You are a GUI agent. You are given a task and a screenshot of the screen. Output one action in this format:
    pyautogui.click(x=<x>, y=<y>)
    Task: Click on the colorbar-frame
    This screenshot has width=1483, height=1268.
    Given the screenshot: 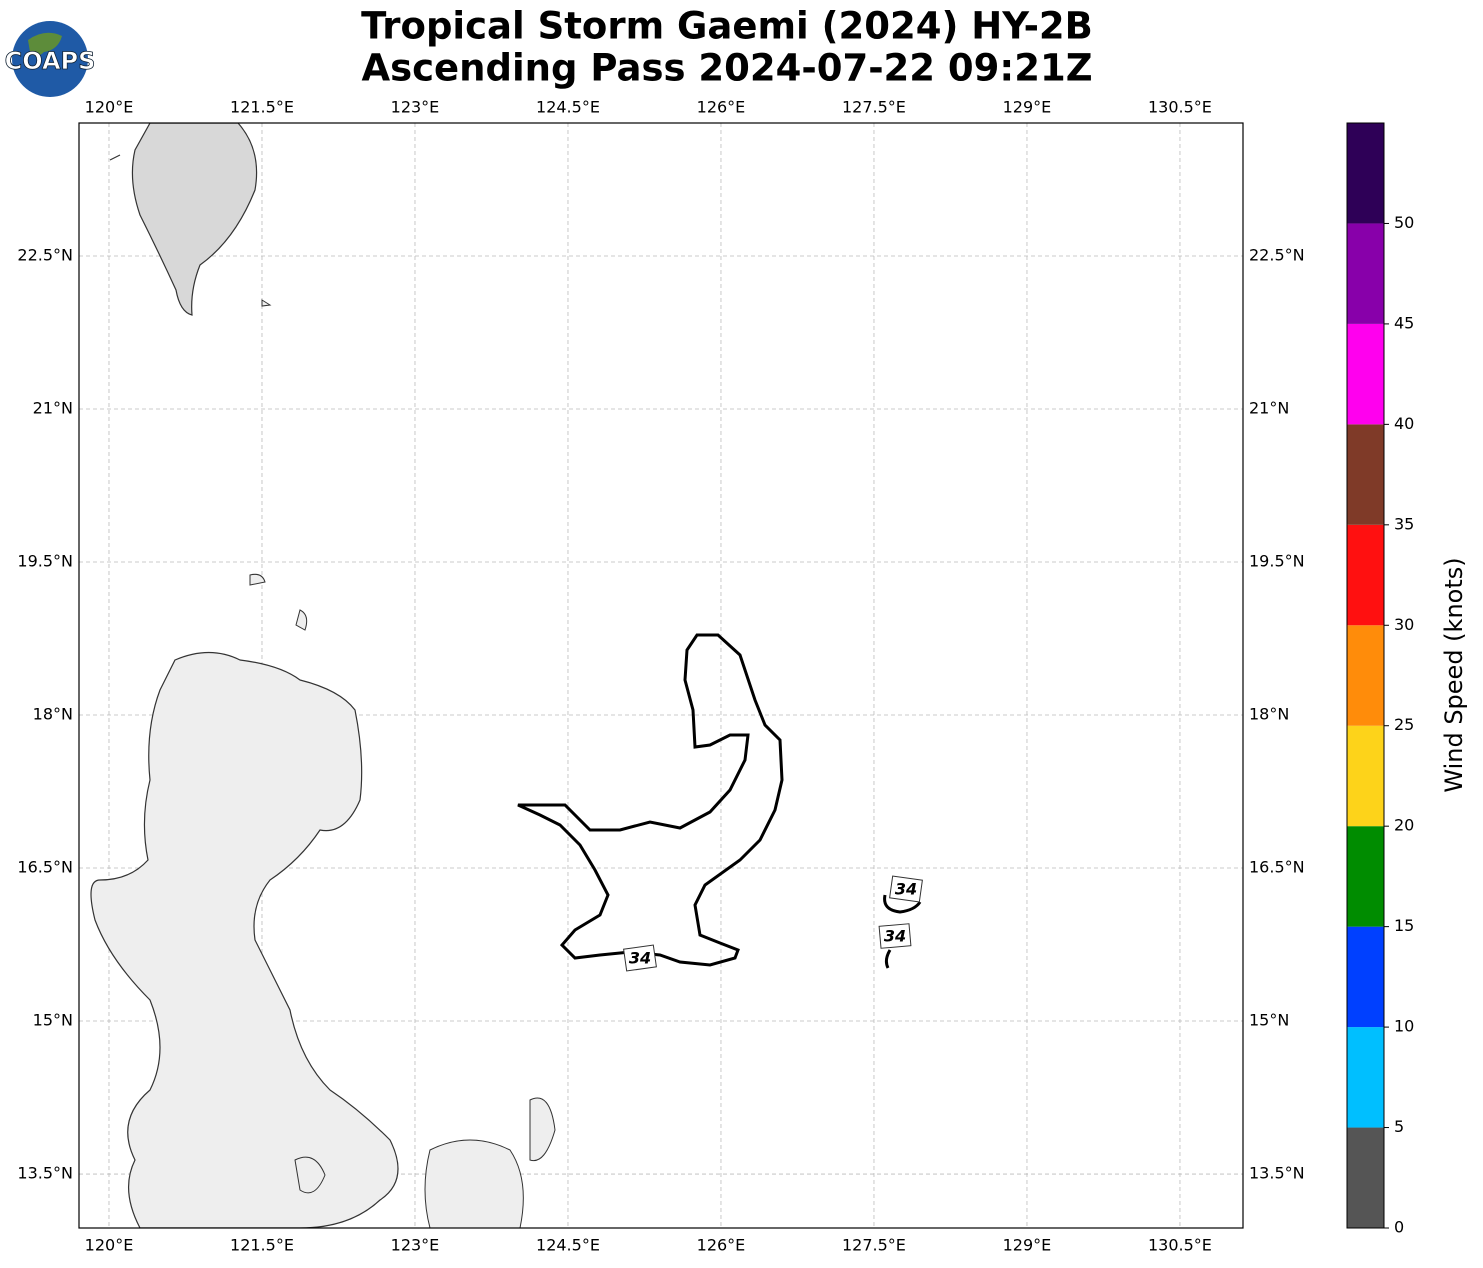 What is the action you would take?
    pyautogui.click(x=1365, y=675)
    